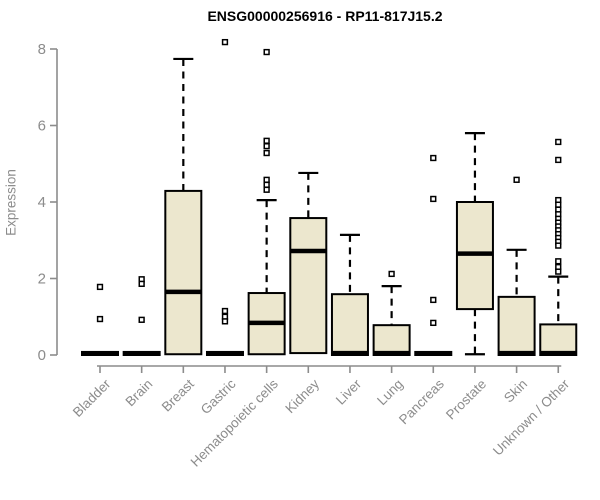  Describe the element at coordinates (42, 355) in the screenshot. I see `y-tick-label: 0` at that location.